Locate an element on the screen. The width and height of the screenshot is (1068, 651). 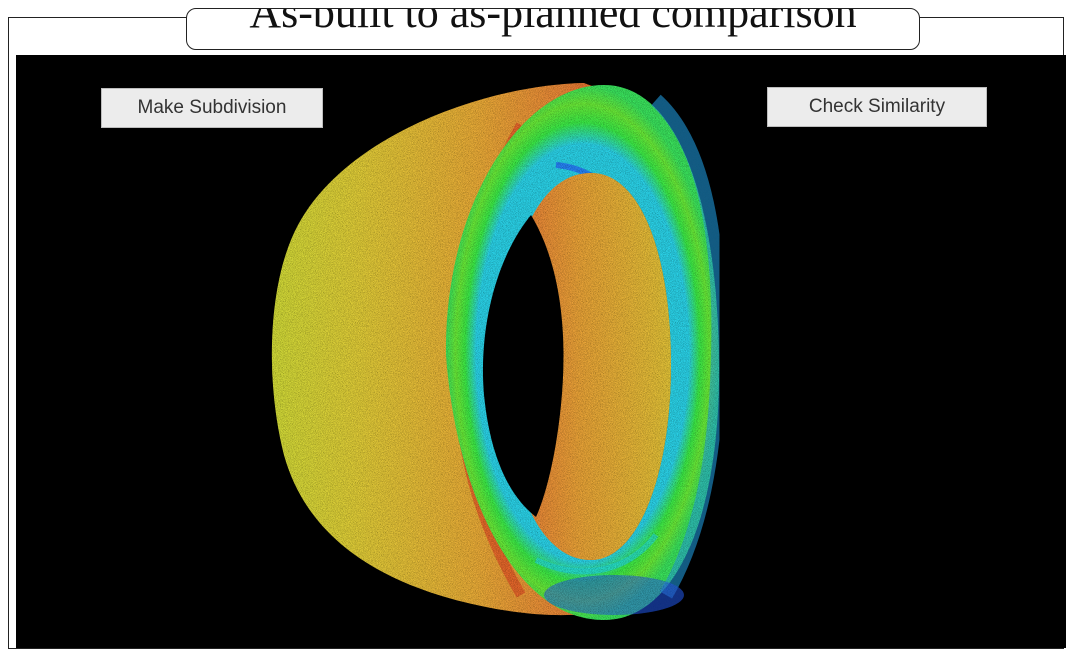
check-similarity-button: Check Similarity is located at coordinates (877, 107).